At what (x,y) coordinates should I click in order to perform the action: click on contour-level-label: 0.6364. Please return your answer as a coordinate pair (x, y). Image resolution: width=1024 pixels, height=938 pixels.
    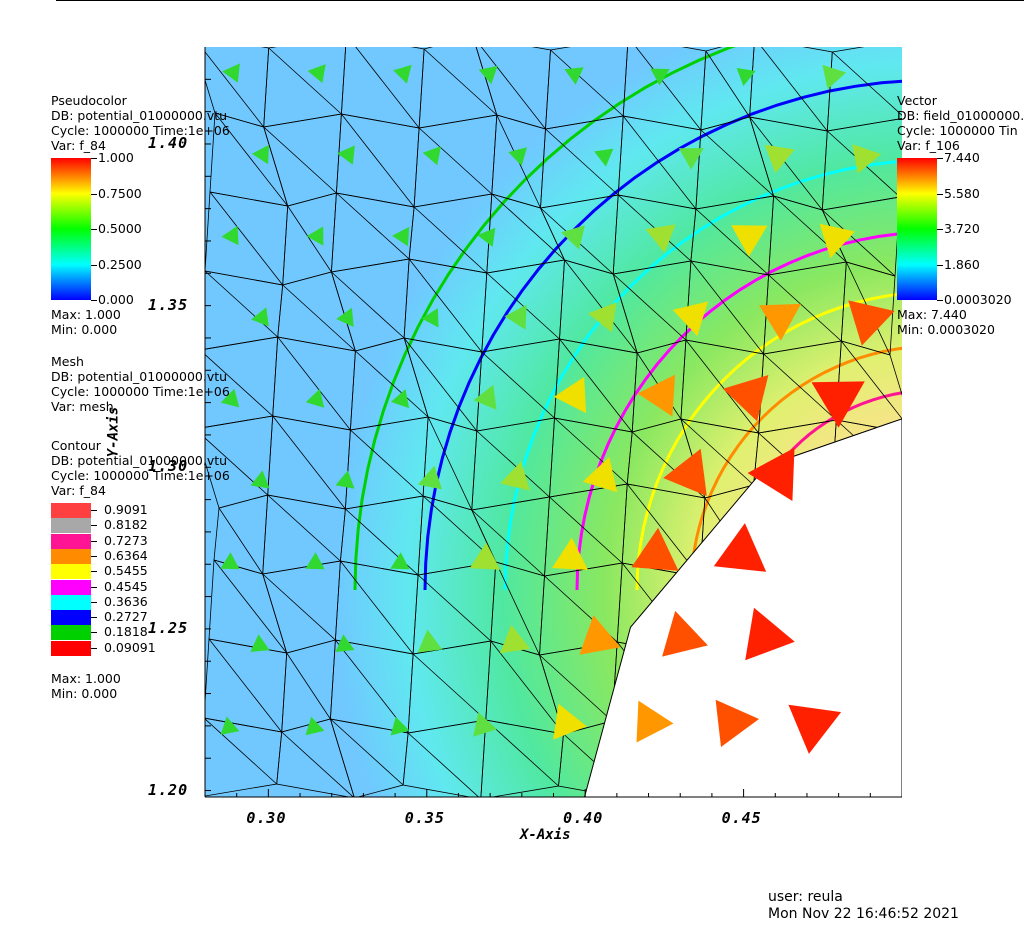
    Looking at the image, I should click on (126, 555).